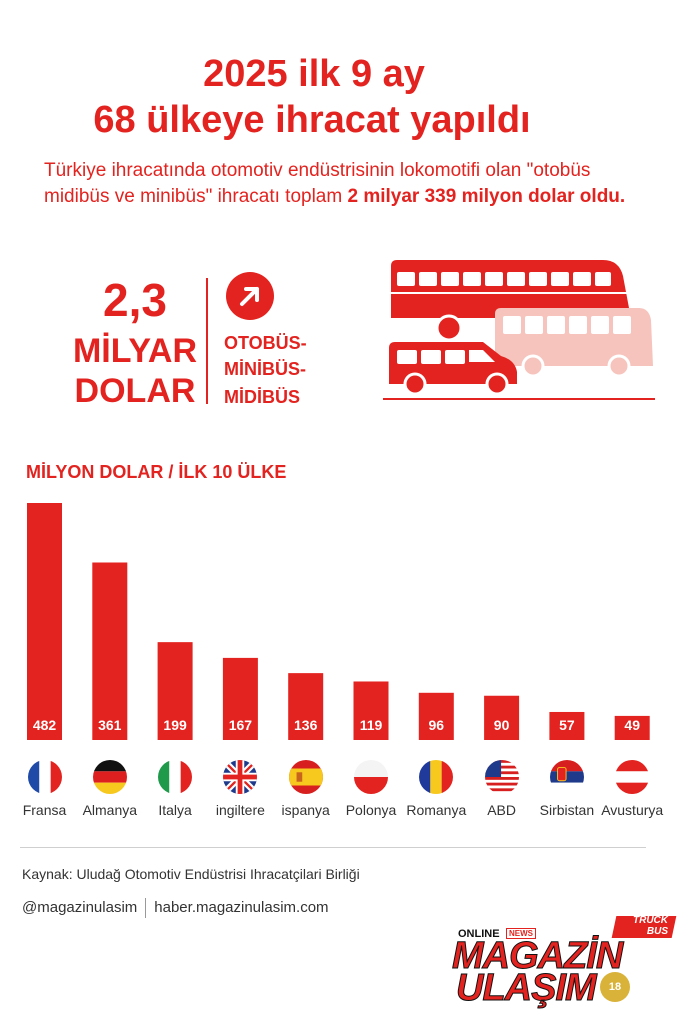 The image size is (684, 1024). Describe the element at coordinates (502, 725) in the screenshot. I see `bar-value-label: 90` at that location.